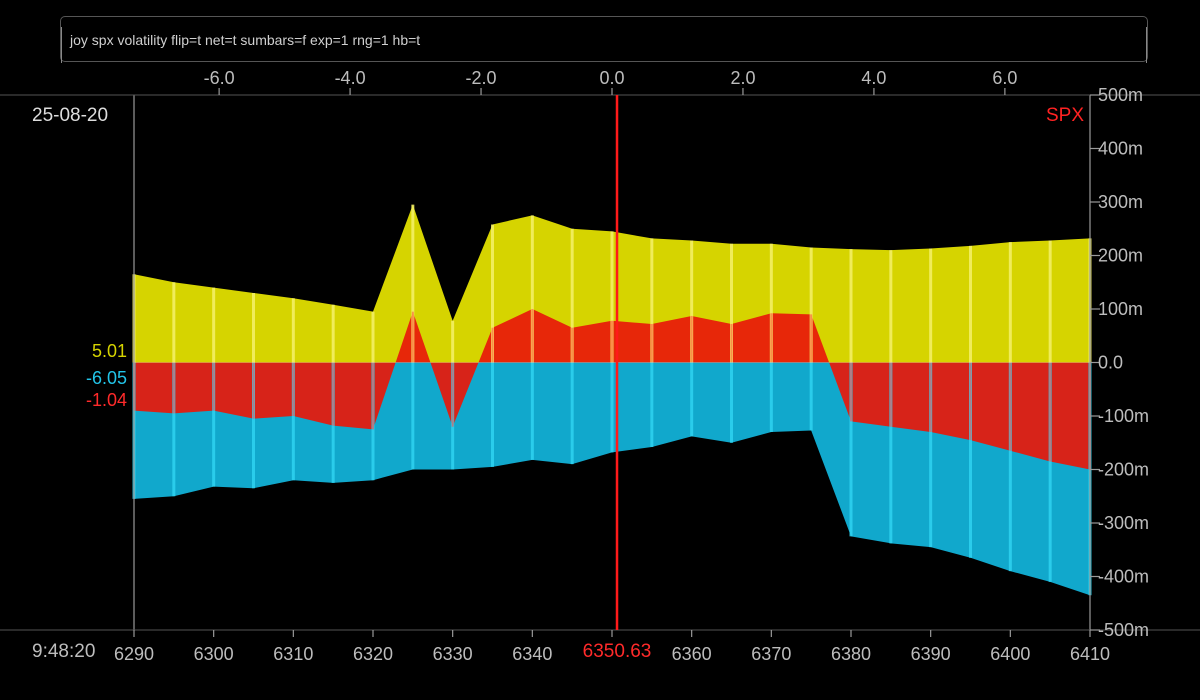 This screenshot has height=700, width=1200. Describe the element at coordinates (106, 400) in the screenshot. I see `net-value-label: -1.04` at that location.